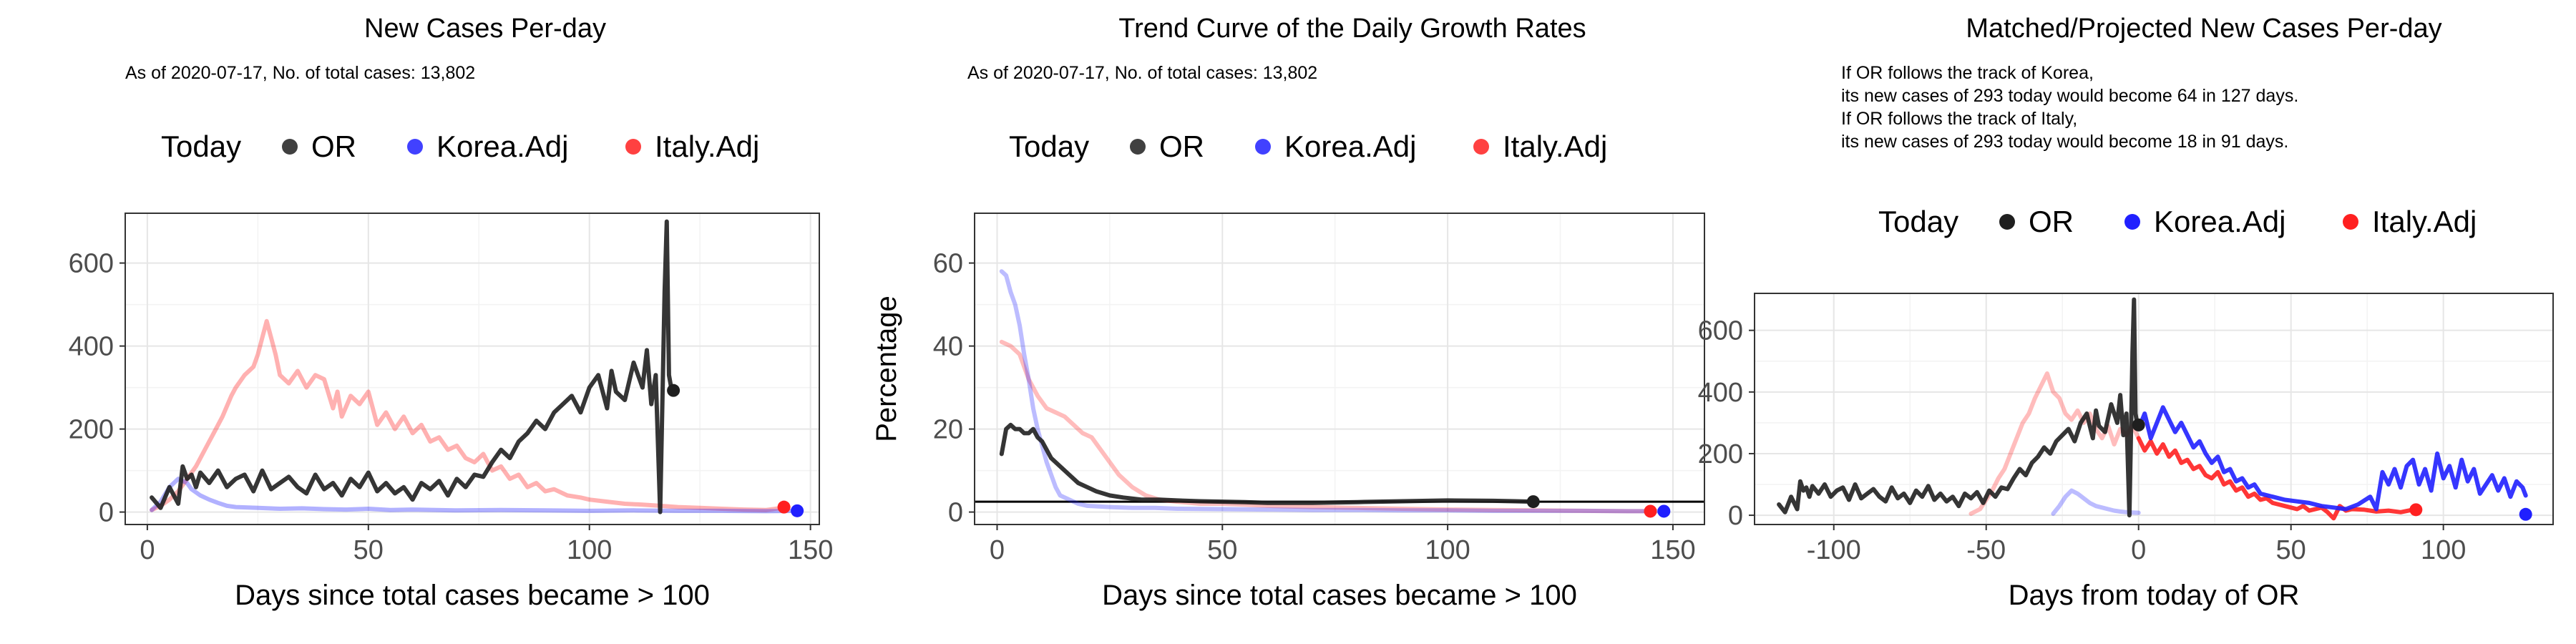 The image size is (2576, 644). Describe the element at coordinates (948, 430) in the screenshot. I see `y-tick-label: 20` at that location.